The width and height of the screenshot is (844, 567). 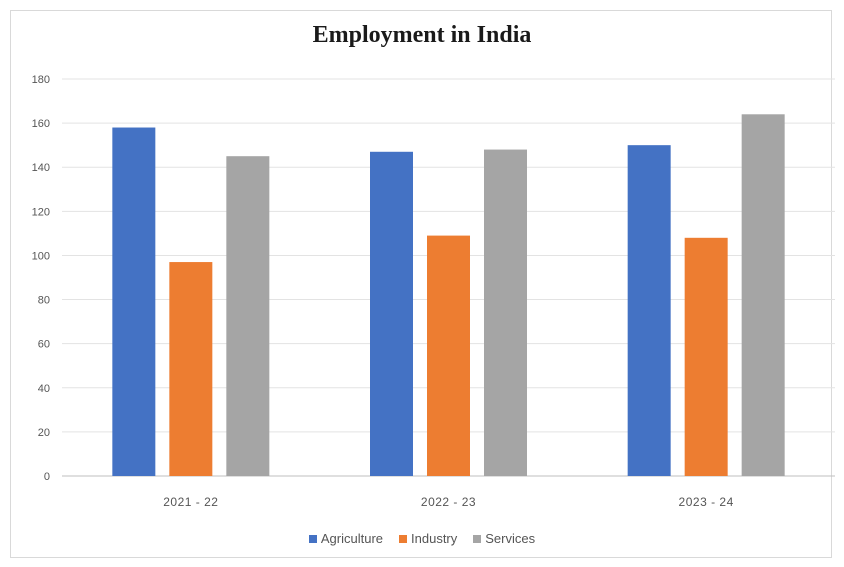 I want to click on y-tick-label: 40, so click(x=44, y=389).